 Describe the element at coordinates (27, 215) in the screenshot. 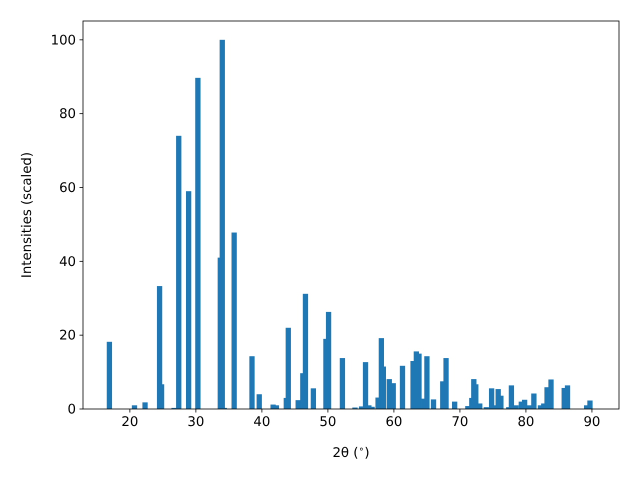

I see `y-axis-title: Intensities (scaled)` at that location.